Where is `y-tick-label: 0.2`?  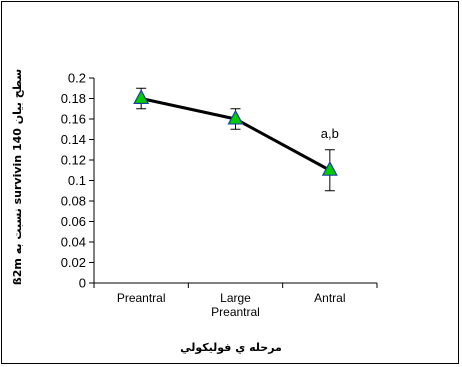
y-tick-label: 0.2 is located at coordinates (77, 78).